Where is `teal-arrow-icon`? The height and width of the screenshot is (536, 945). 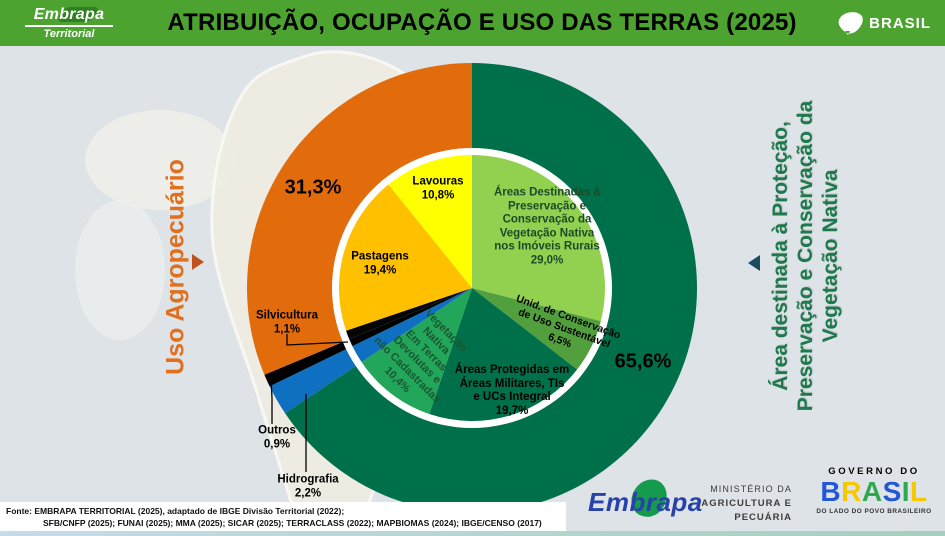 teal-arrow-icon is located at coordinates (754, 263).